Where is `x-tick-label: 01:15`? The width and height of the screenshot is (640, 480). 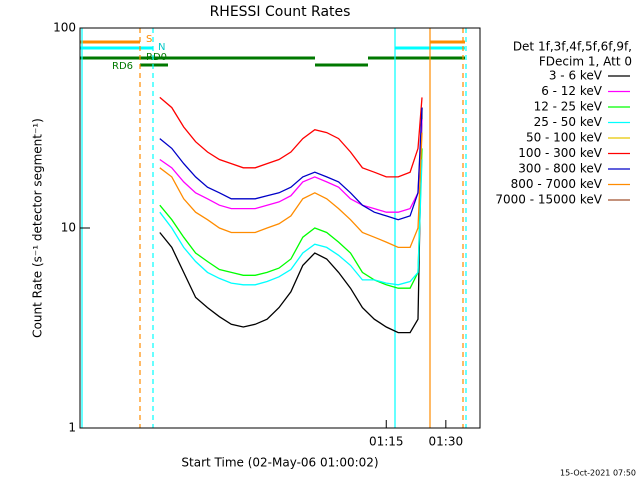 x-tick-label: 01:15 is located at coordinates (386, 442).